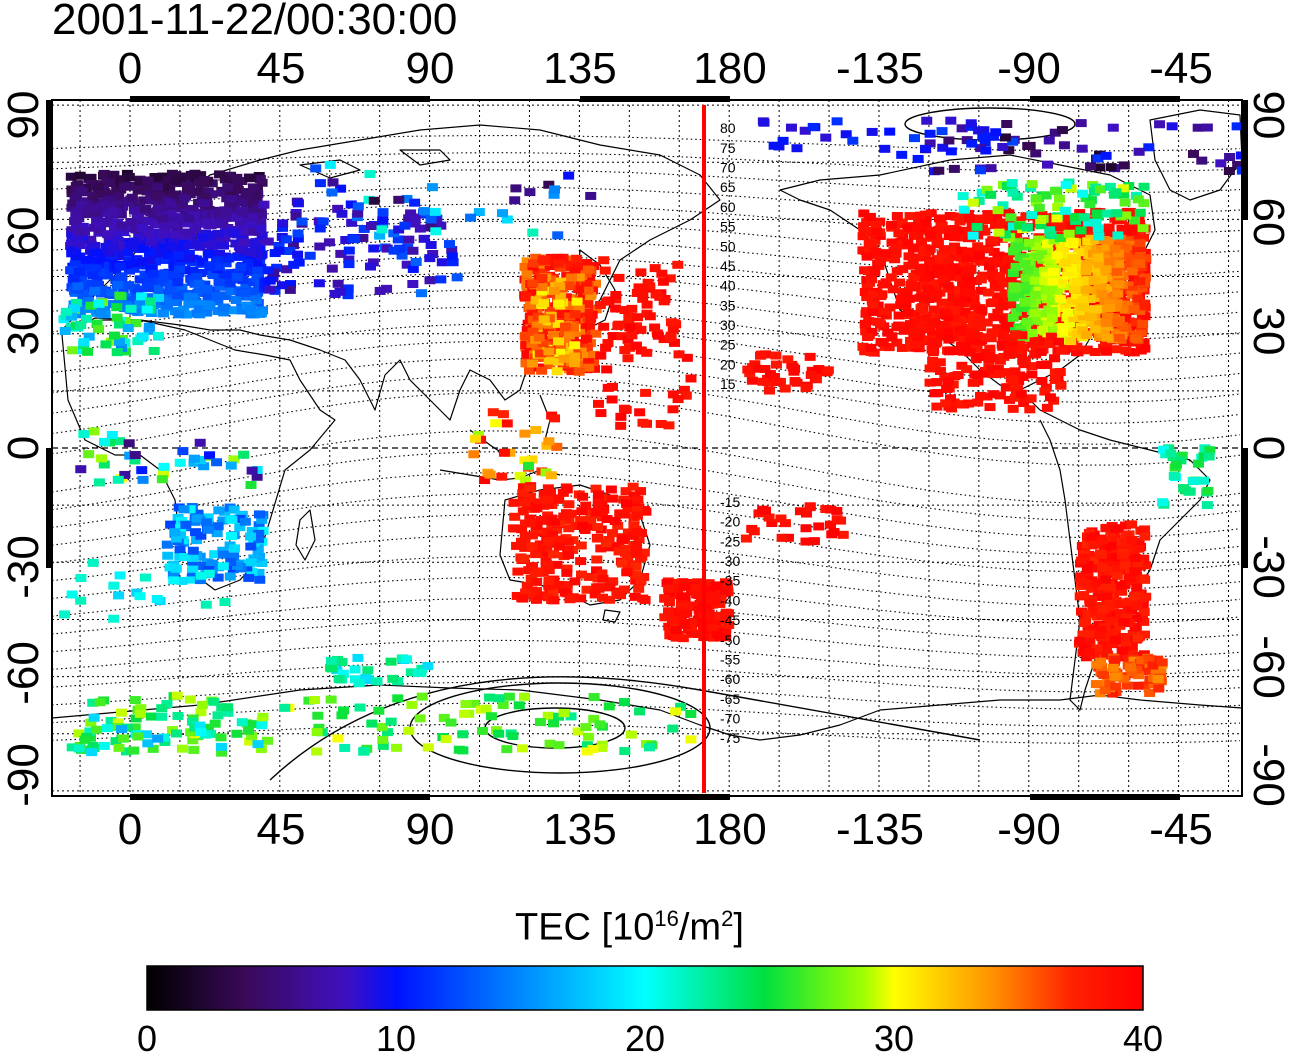 This screenshot has height=1060, width=1292. Describe the element at coordinates (130, 68) in the screenshot. I see `lon-tick-top: 0` at that location.